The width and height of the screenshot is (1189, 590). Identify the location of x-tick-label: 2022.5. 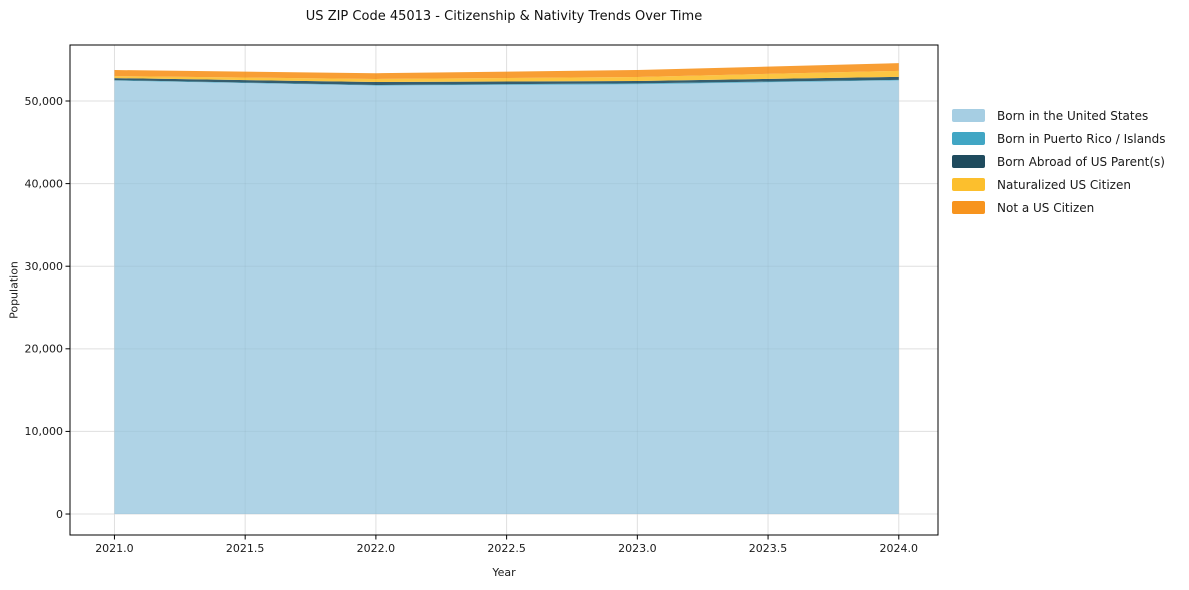
(506, 548).